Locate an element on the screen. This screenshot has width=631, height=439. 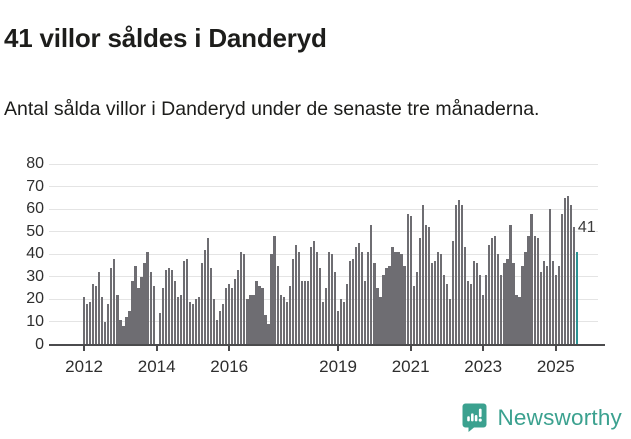
x-axis-line is located at coordinates (327, 344).